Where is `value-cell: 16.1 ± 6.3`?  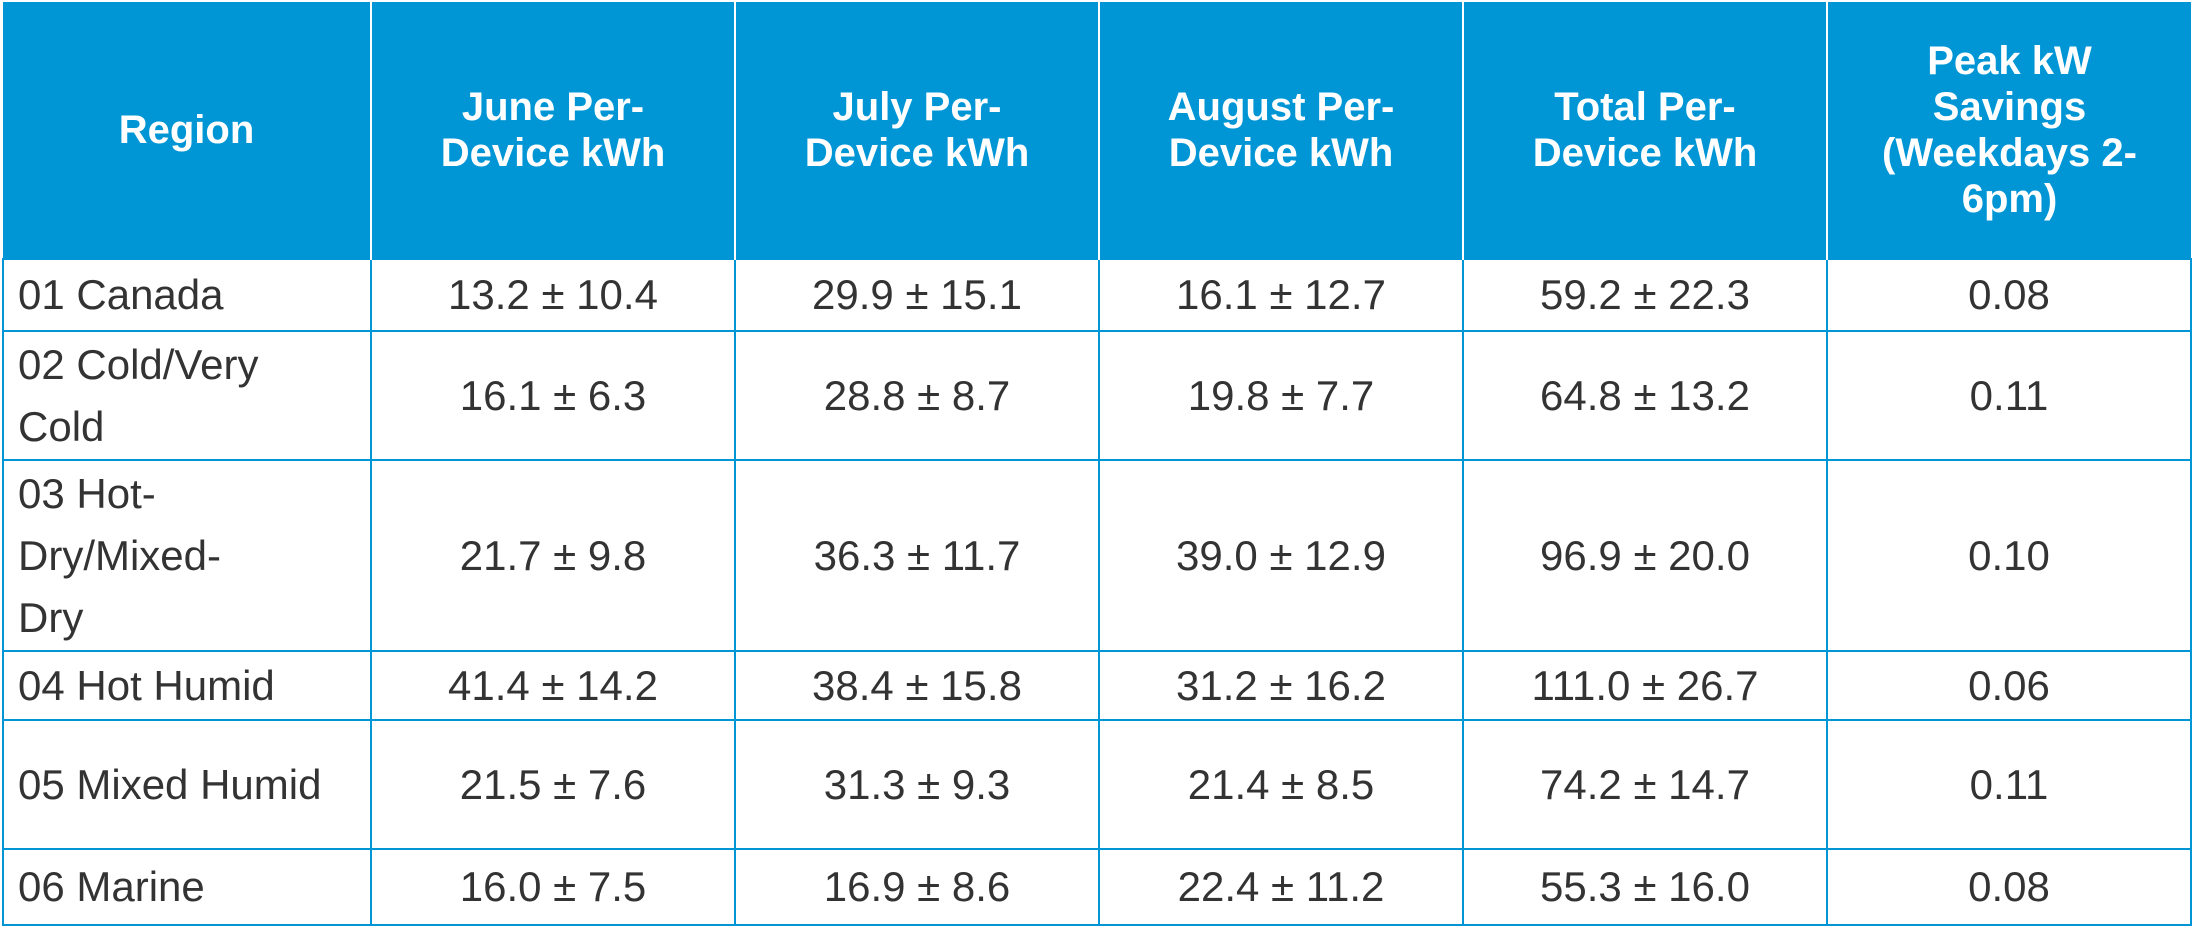 value-cell: 16.1 ± 6.3 is located at coordinates (553, 395).